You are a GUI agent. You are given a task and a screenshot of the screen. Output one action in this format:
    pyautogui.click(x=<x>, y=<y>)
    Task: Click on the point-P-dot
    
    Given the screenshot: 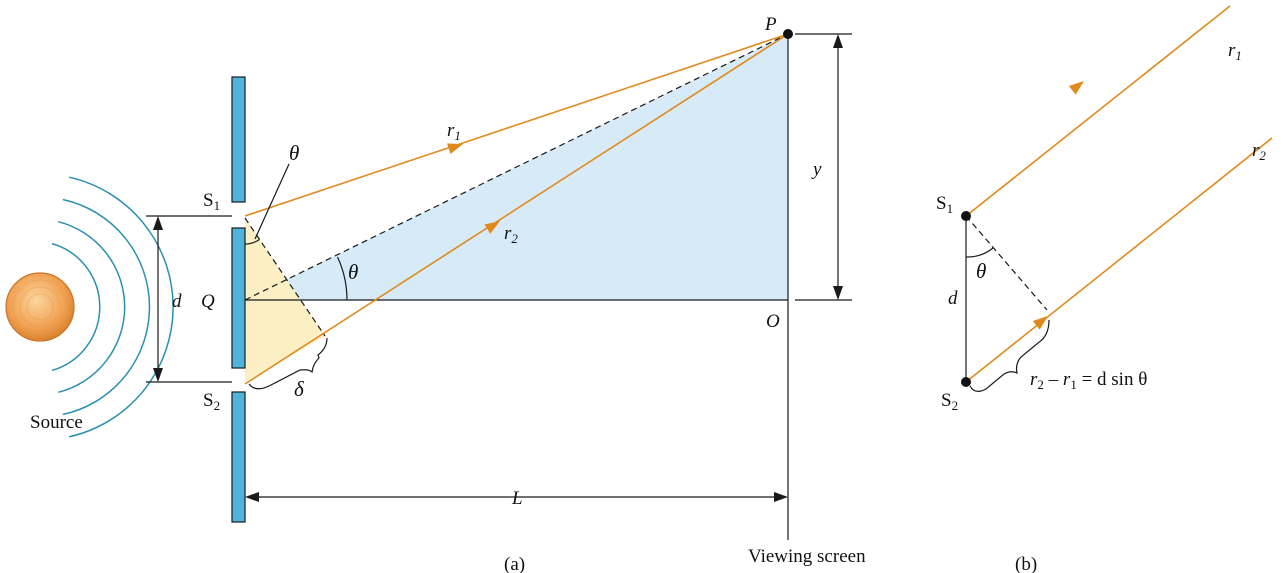 What is the action you would take?
    pyautogui.click(x=788, y=34)
    